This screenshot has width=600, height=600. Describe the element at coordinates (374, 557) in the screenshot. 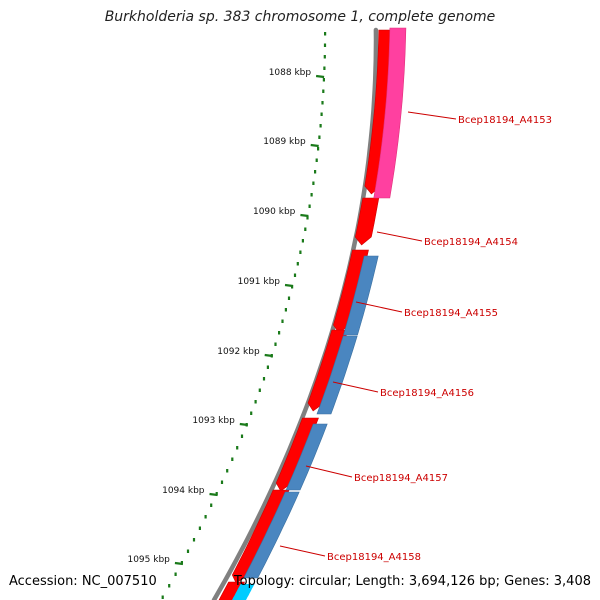

I see `gene-label: Bcep18194_A4158` at that location.